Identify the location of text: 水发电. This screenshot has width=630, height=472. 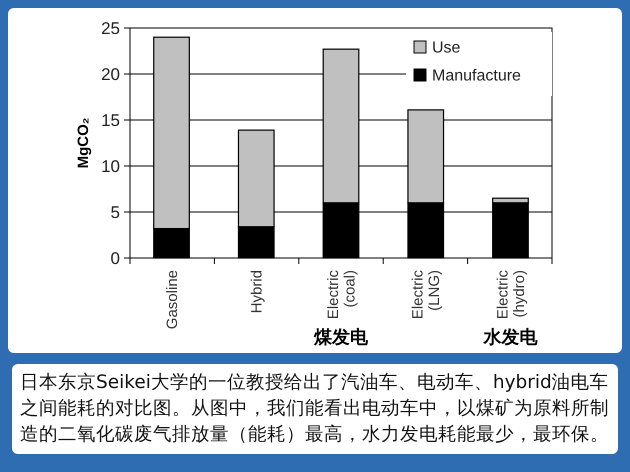
(510, 337).